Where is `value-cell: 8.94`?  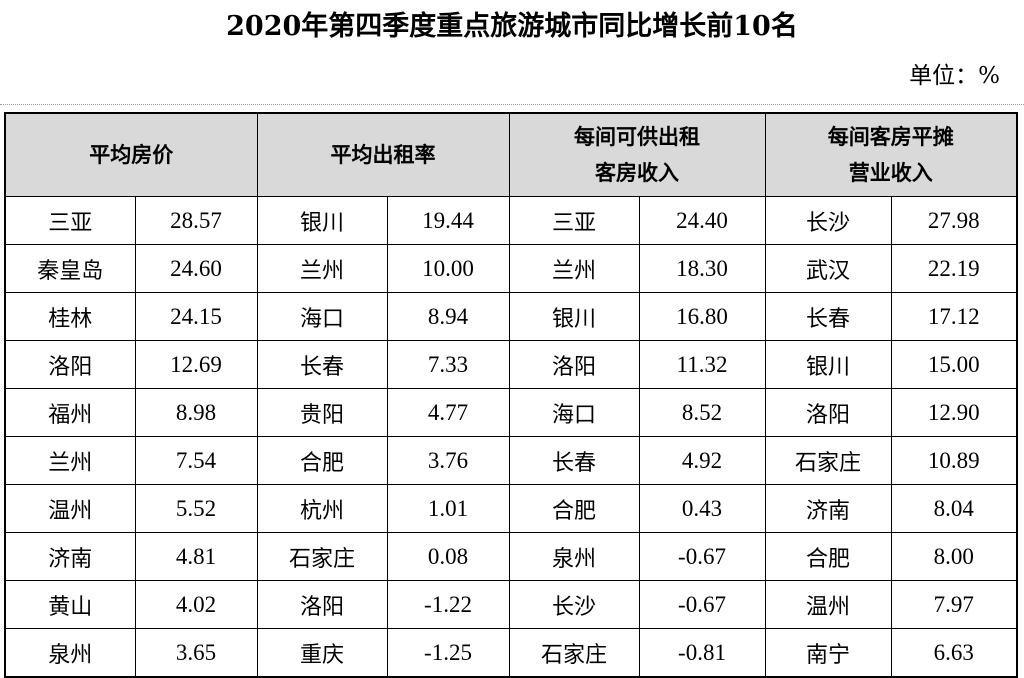
value-cell: 8.94 is located at coordinates (448, 316).